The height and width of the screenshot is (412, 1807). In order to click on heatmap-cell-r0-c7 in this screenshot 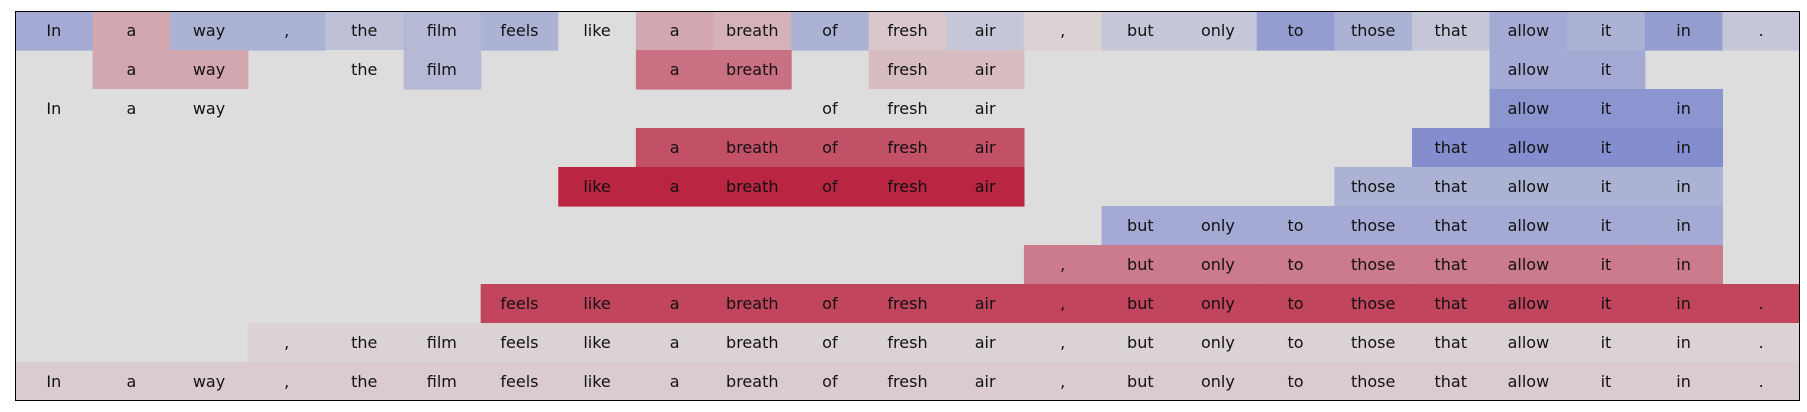, I will do `click(597, 31)`.